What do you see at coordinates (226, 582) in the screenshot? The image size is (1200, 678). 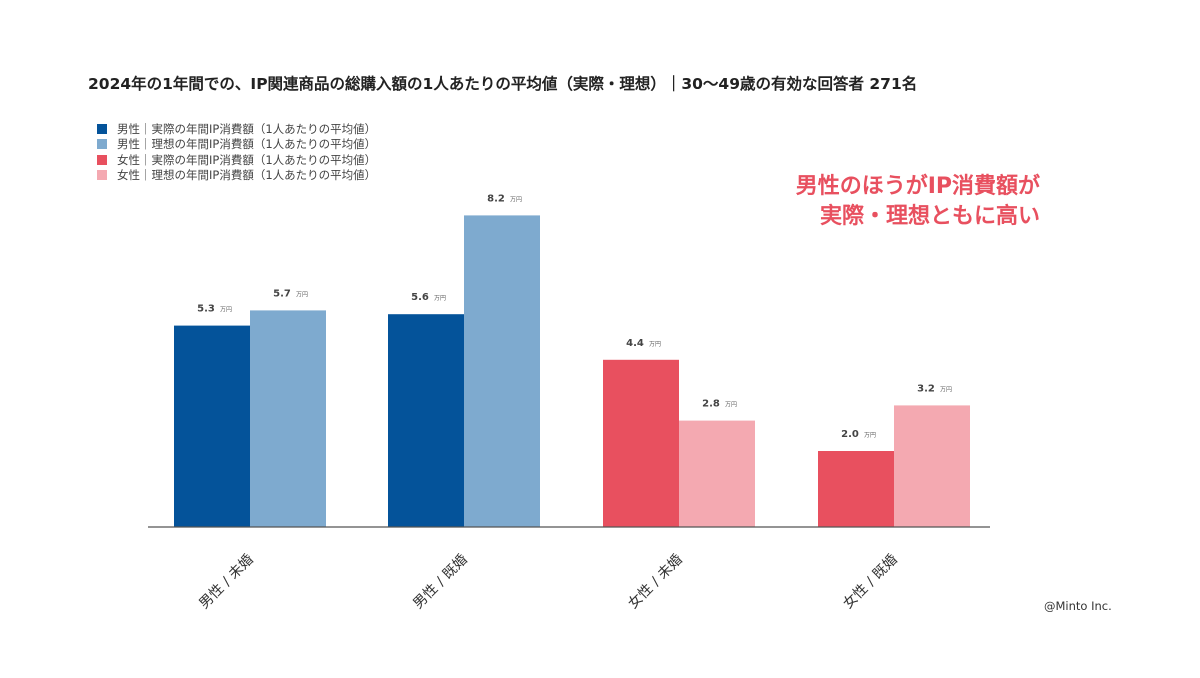 I see `x-tick-label: 男性 / 未婚` at bounding box center [226, 582].